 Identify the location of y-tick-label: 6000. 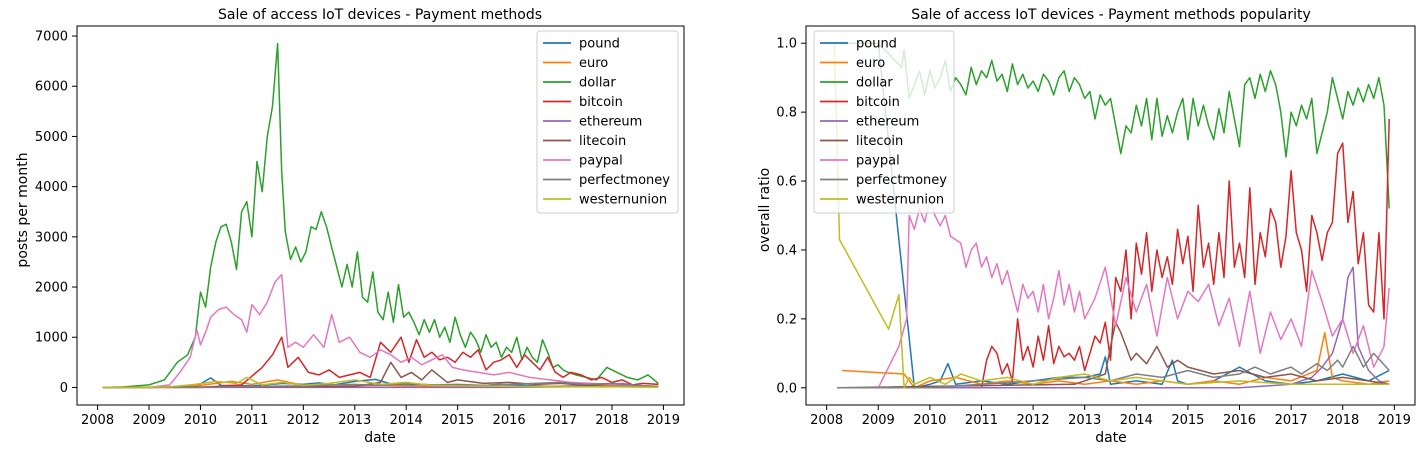
(51, 87).